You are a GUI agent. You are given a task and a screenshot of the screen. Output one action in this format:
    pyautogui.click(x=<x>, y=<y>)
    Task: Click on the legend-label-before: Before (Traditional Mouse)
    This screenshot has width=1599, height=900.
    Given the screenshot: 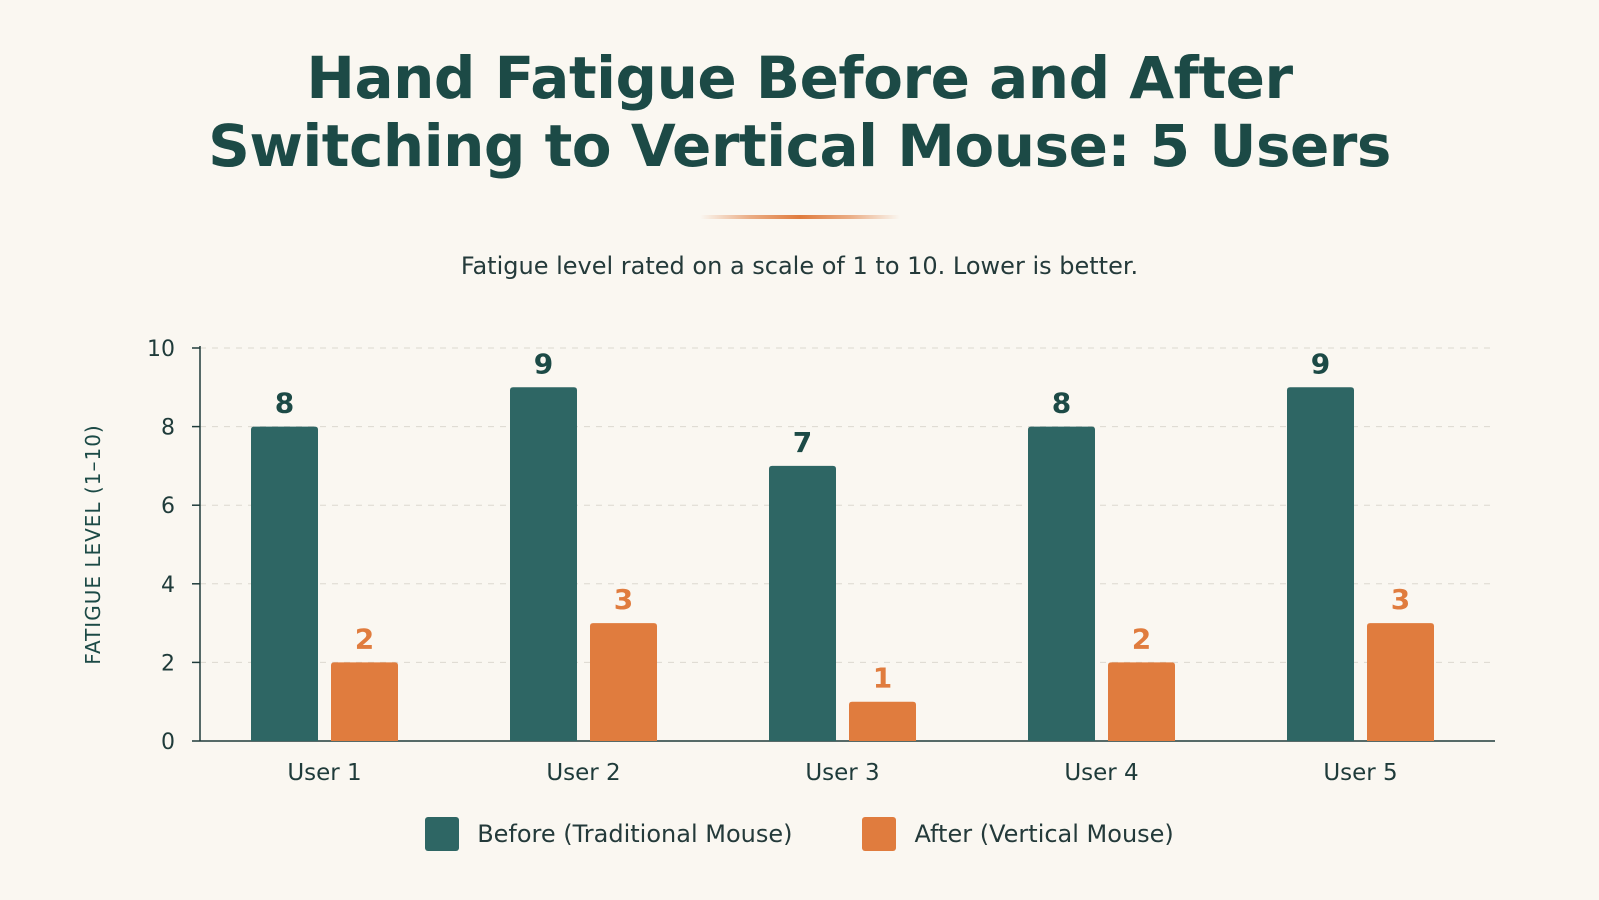 What is the action you would take?
    pyautogui.click(x=635, y=834)
    